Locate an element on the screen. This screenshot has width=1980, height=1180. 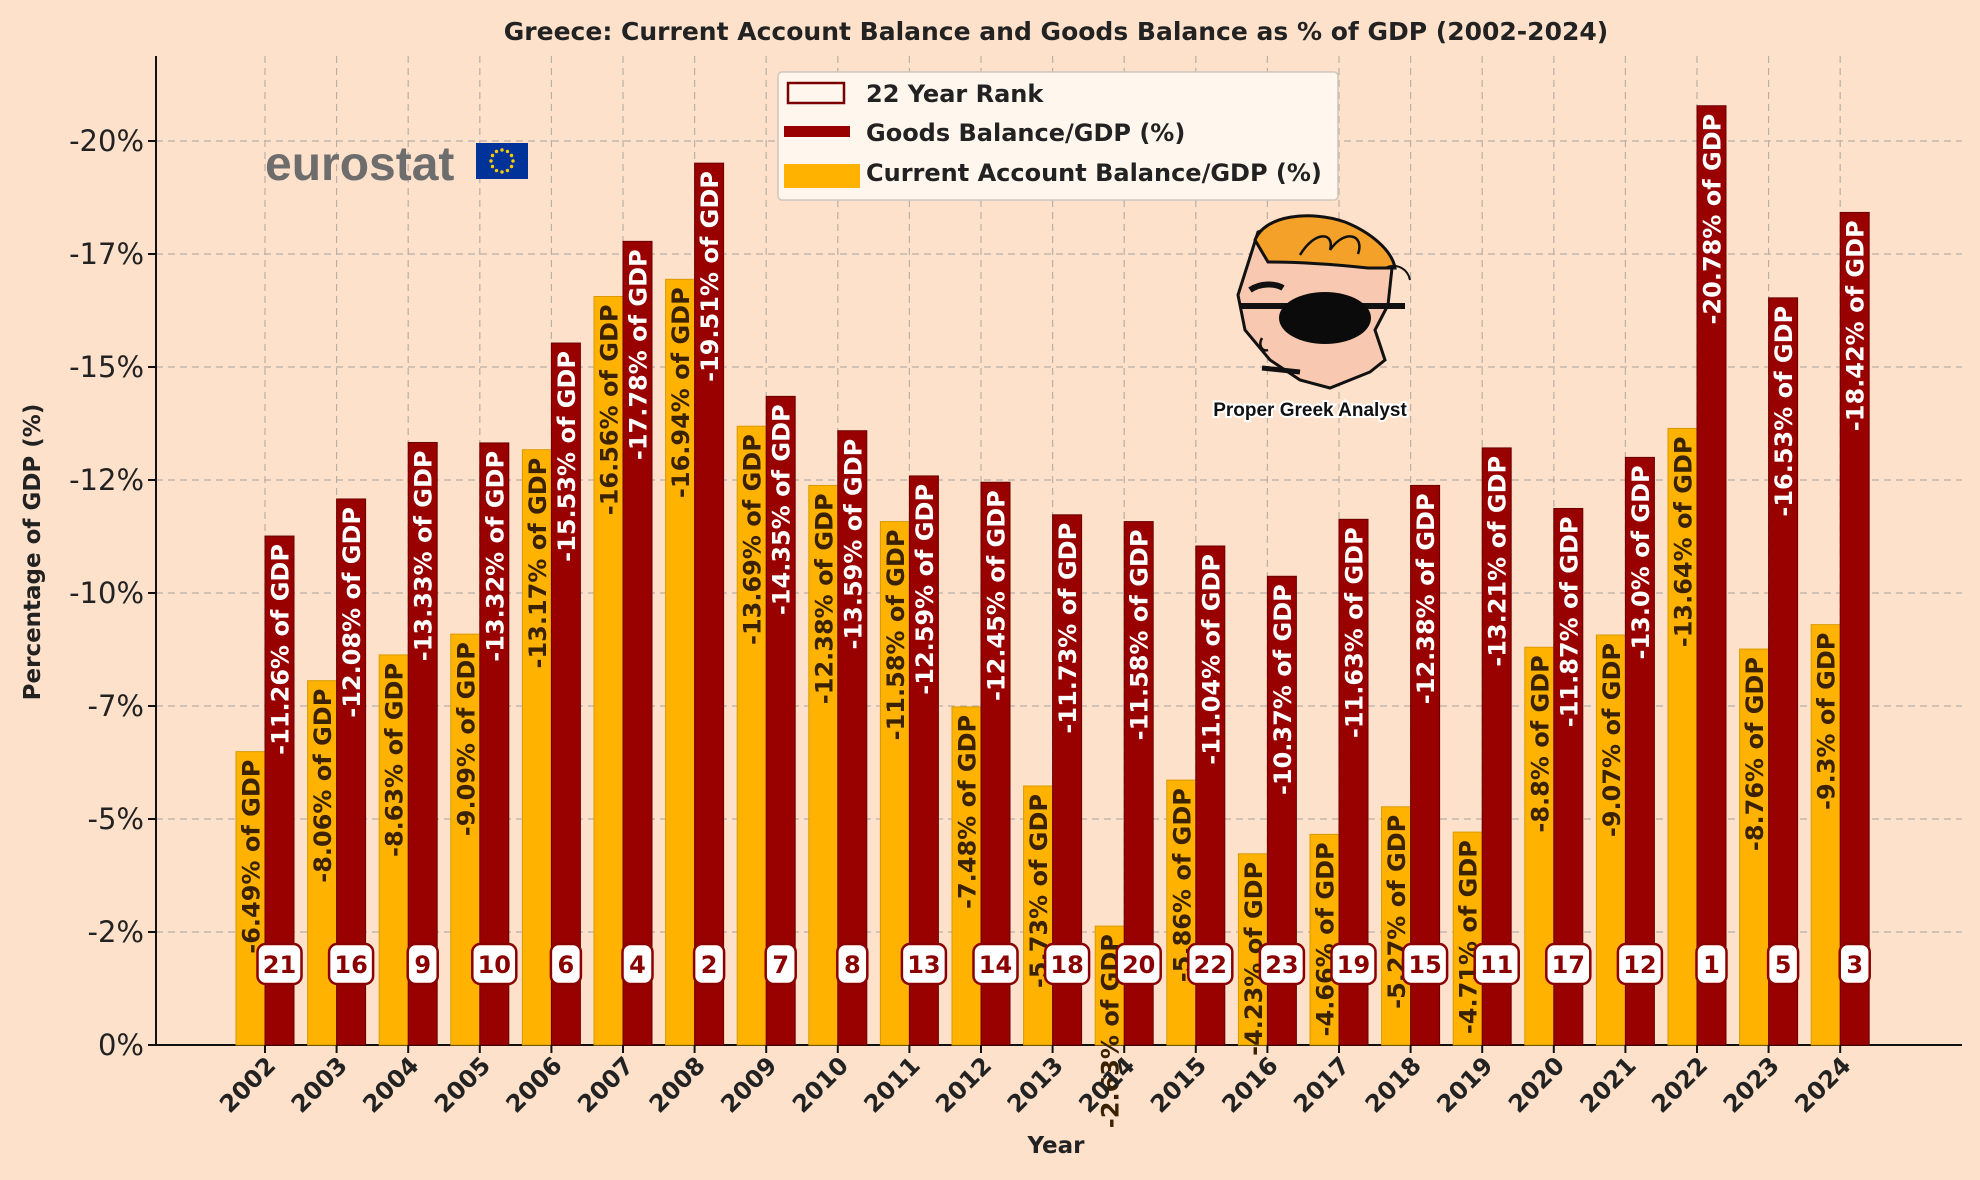
rank-badge-value: 17 is located at coordinates (1568, 965).